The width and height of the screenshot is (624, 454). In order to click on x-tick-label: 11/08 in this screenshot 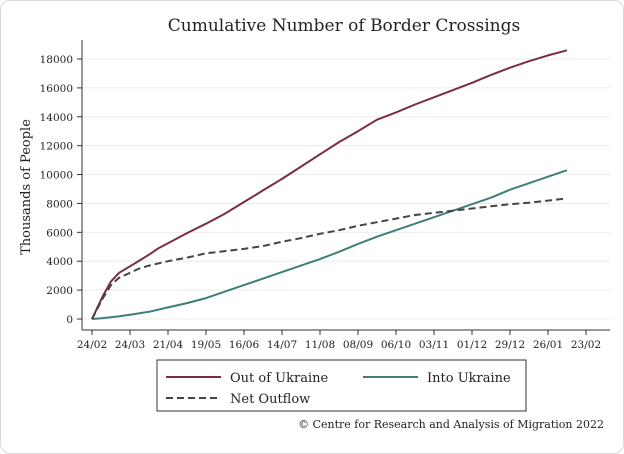, I will do `click(320, 345)`.